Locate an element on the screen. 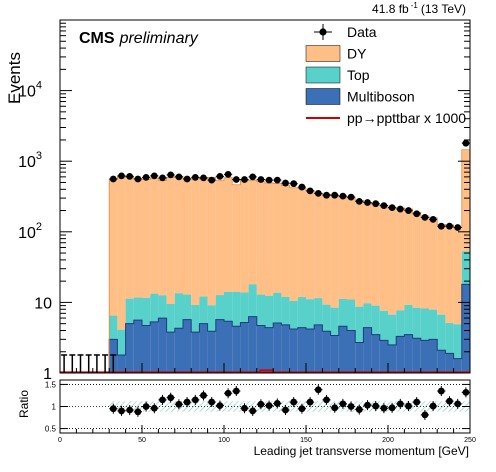 This screenshot has width=496, height=472. ratio-y-tick-label: 1.5 is located at coordinates (51, 384).